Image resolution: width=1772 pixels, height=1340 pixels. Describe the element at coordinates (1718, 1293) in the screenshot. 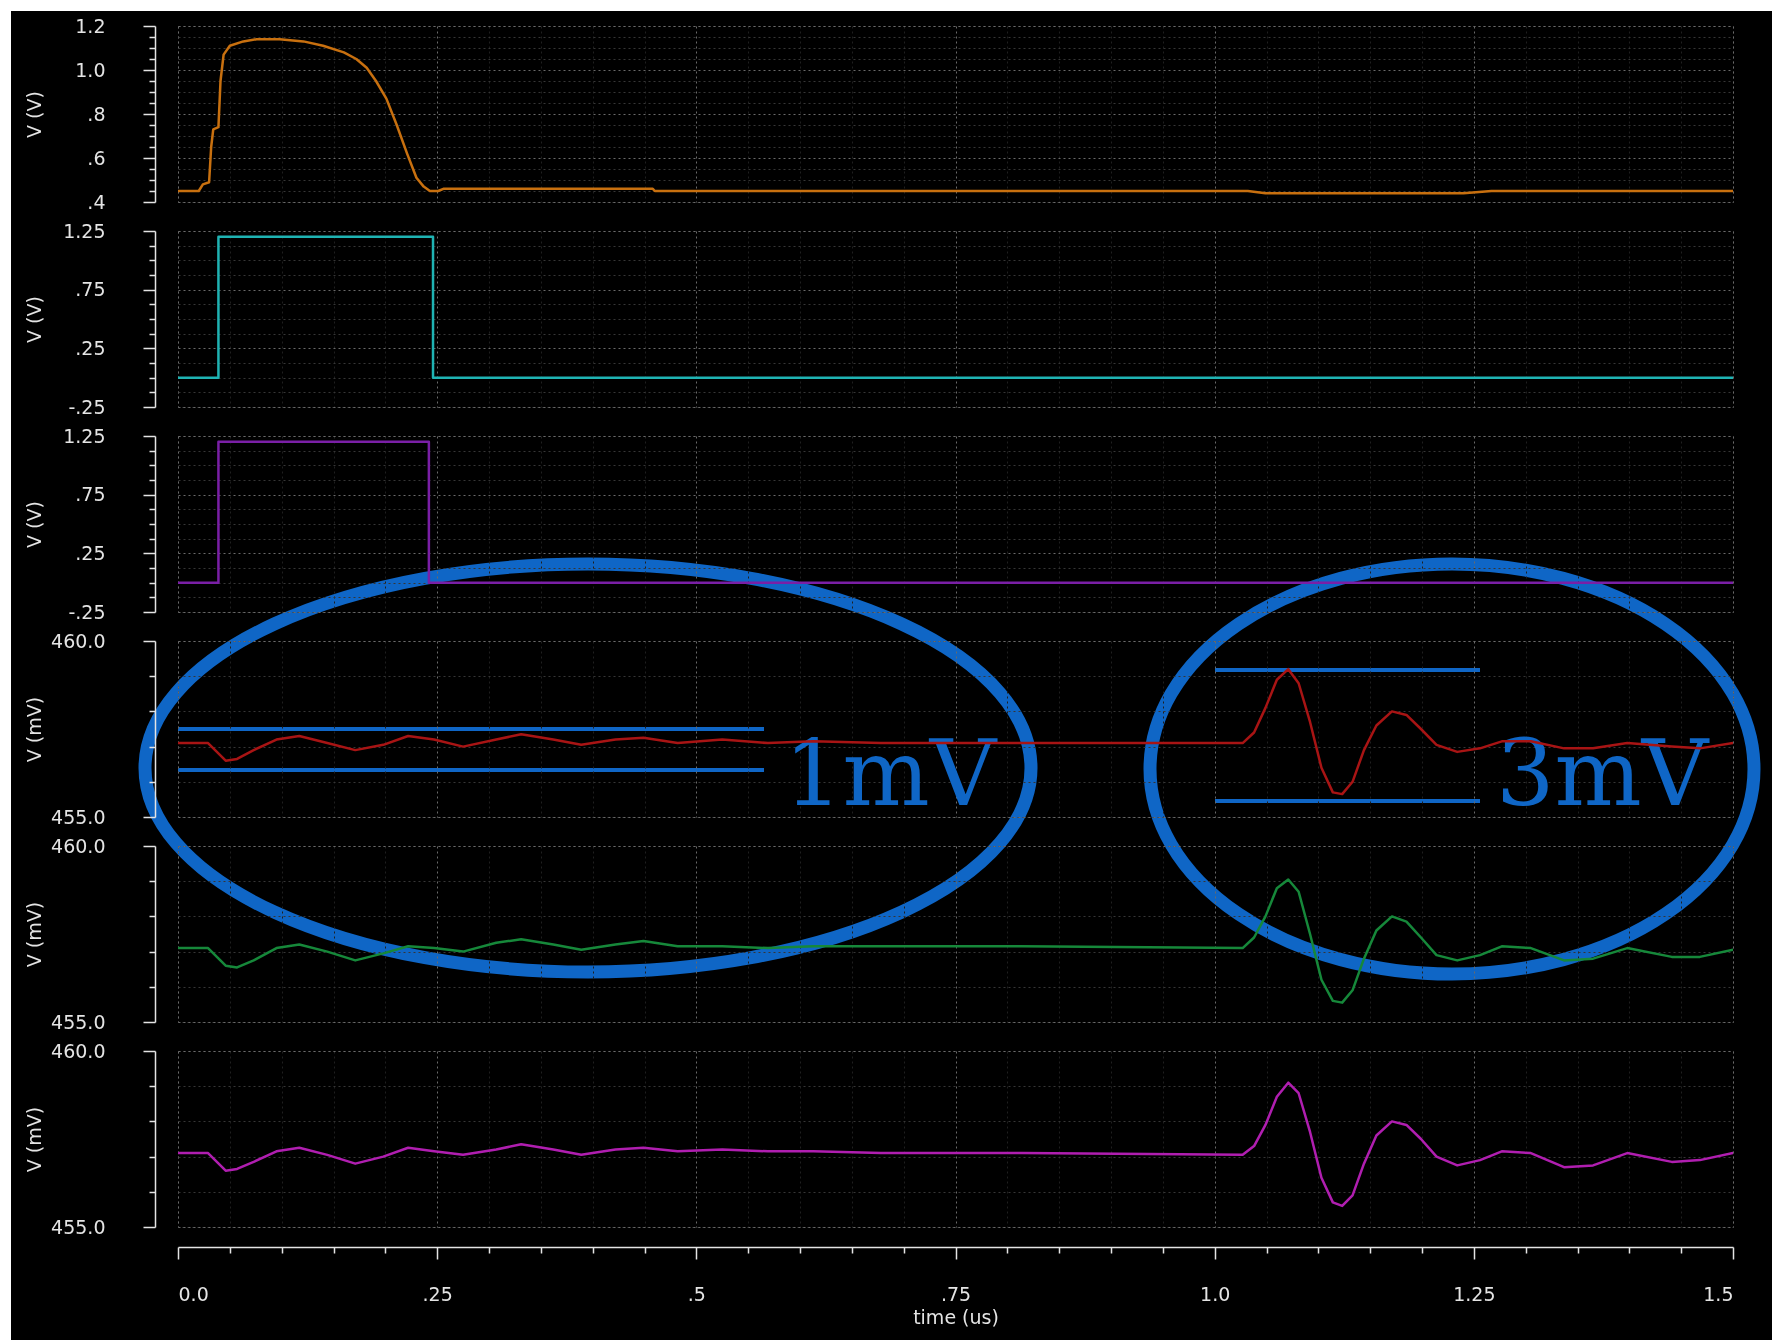

I see `x-tick-label: 1.5` at that location.